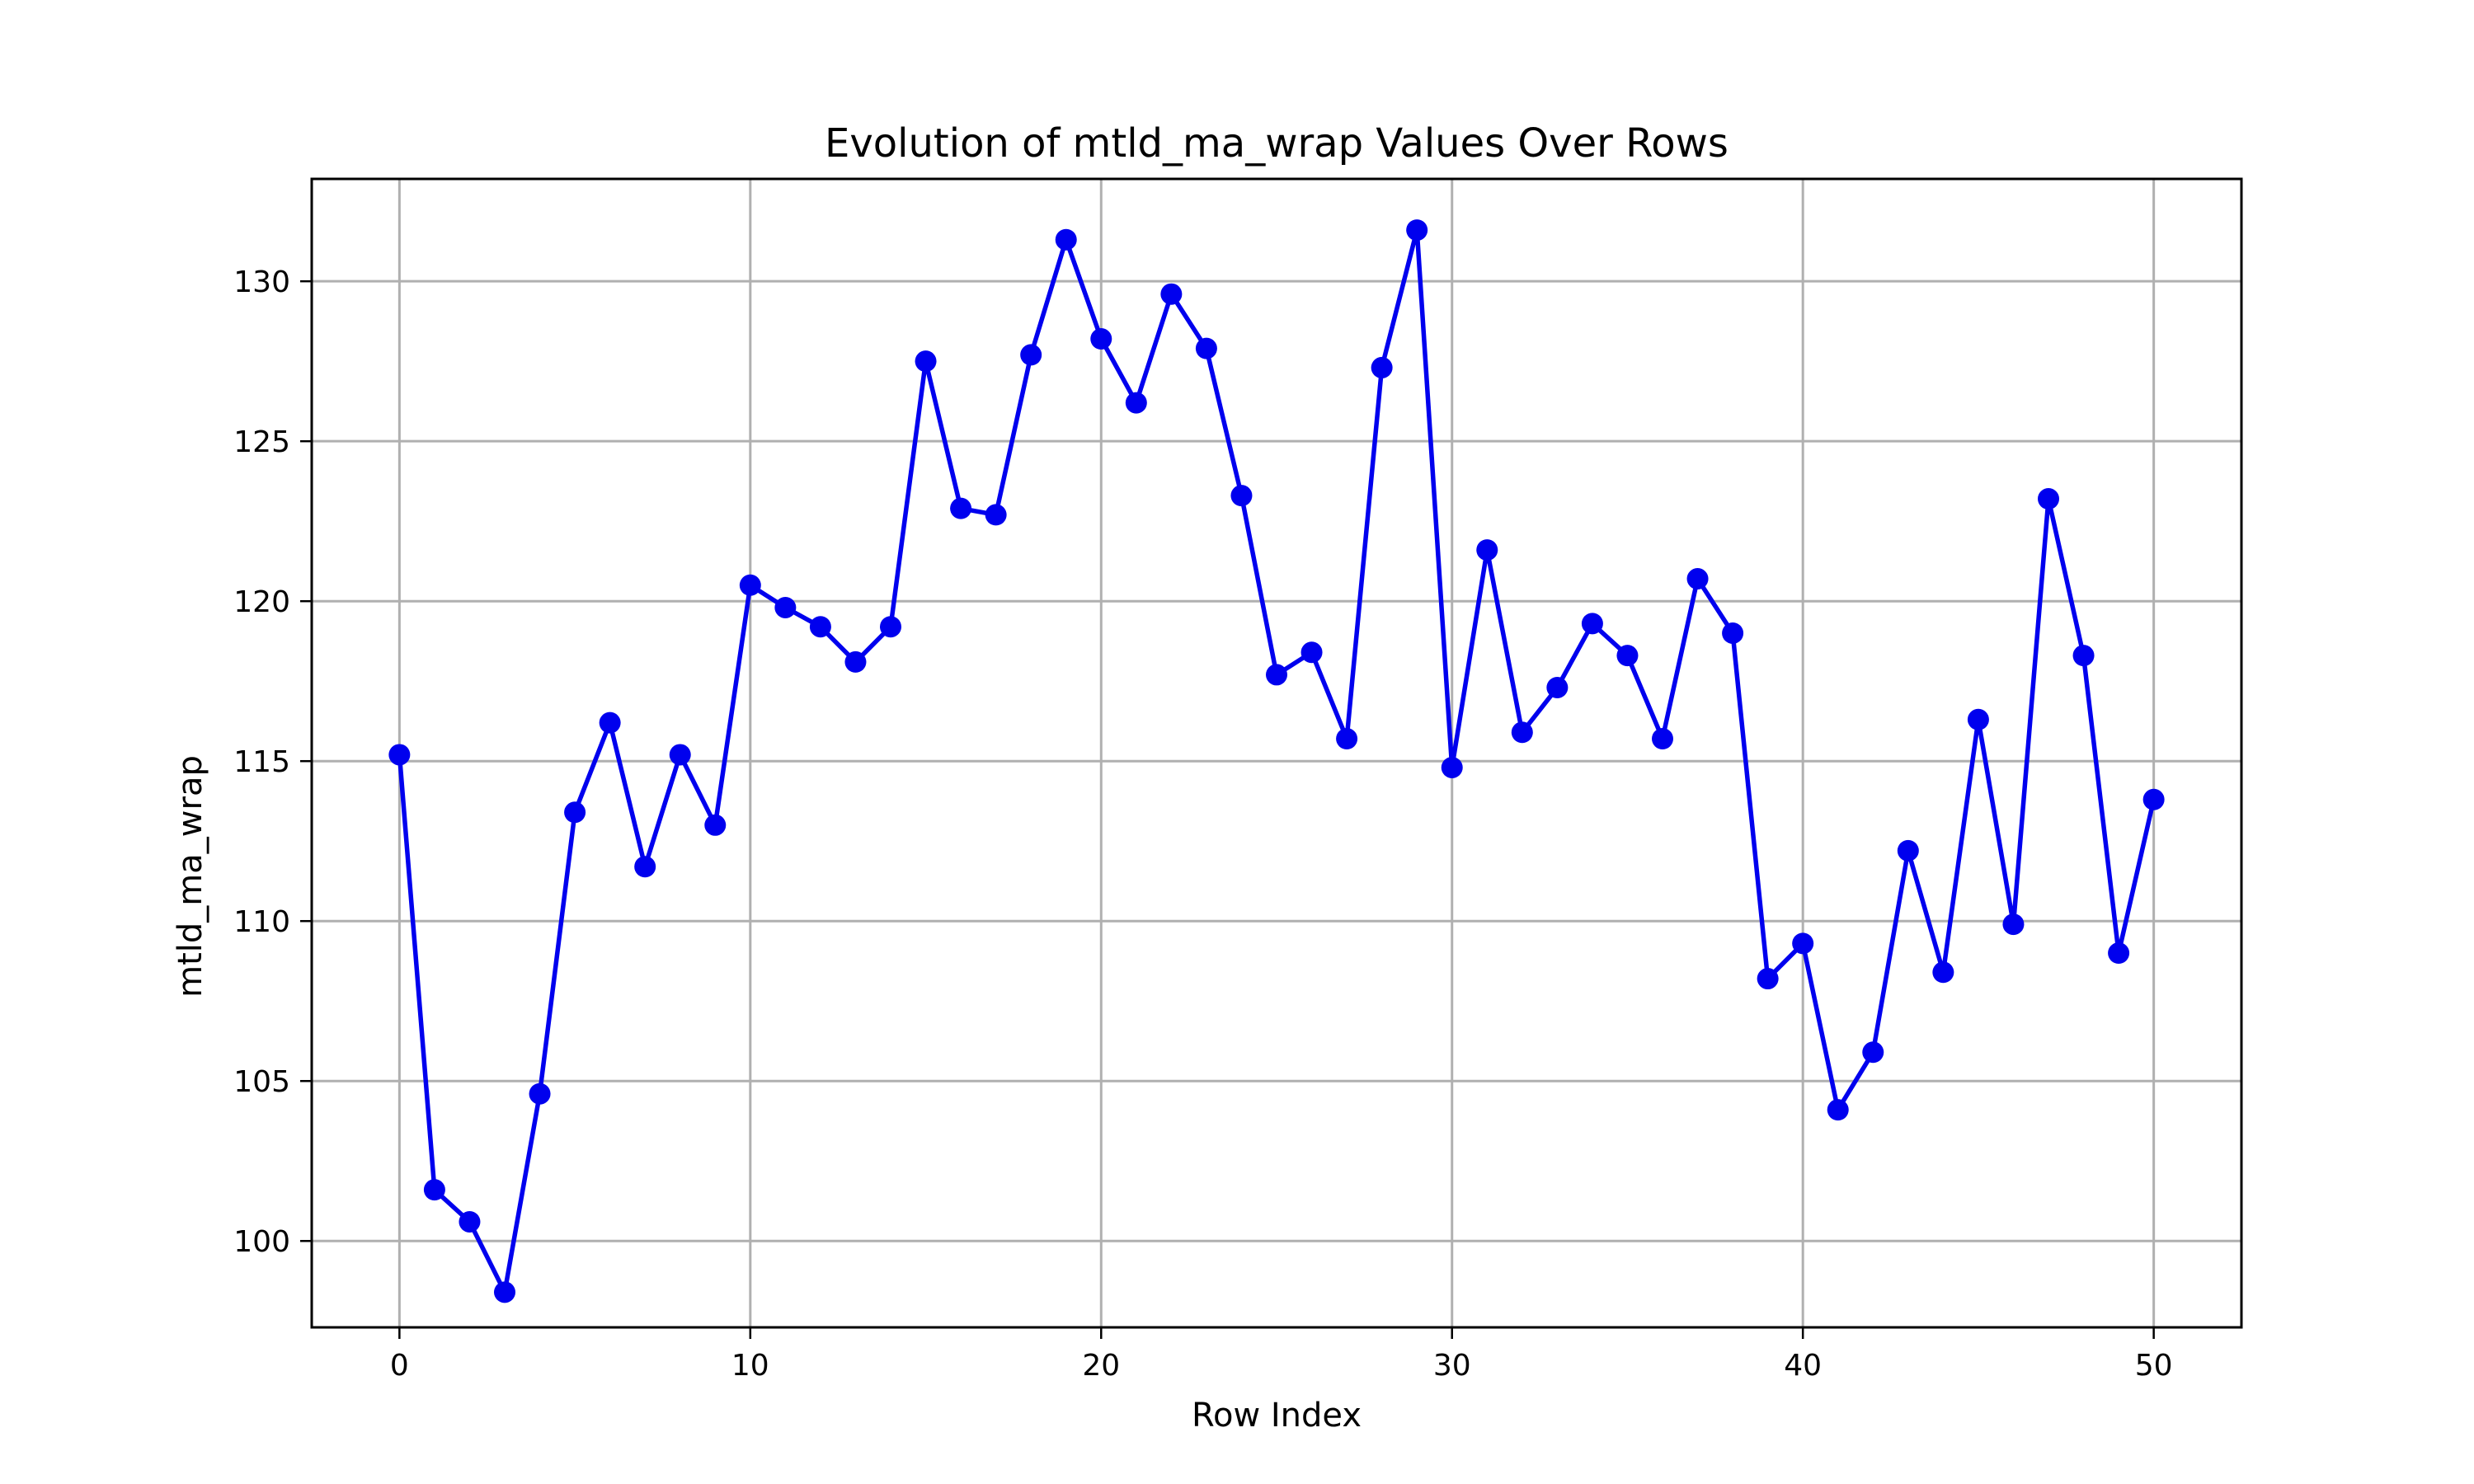 This screenshot has height=1484, width=2474. I want to click on y-tick-label: 100, so click(261, 1242).